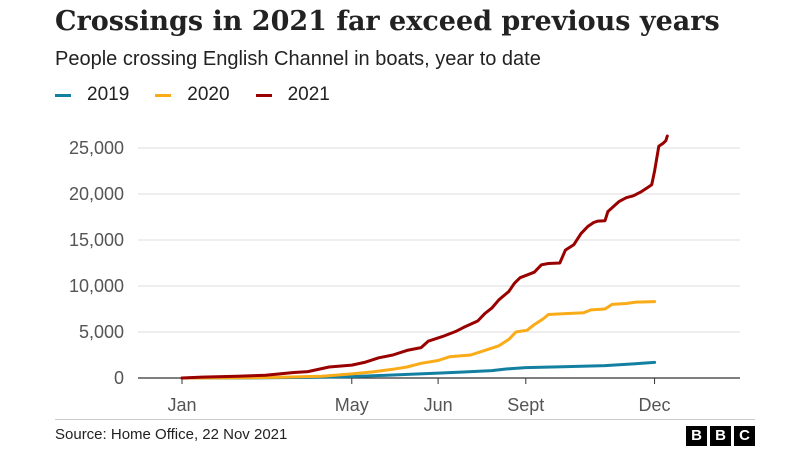 The height and width of the screenshot is (450, 800). I want to click on legend-item-2019: 2019, so click(92, 95).